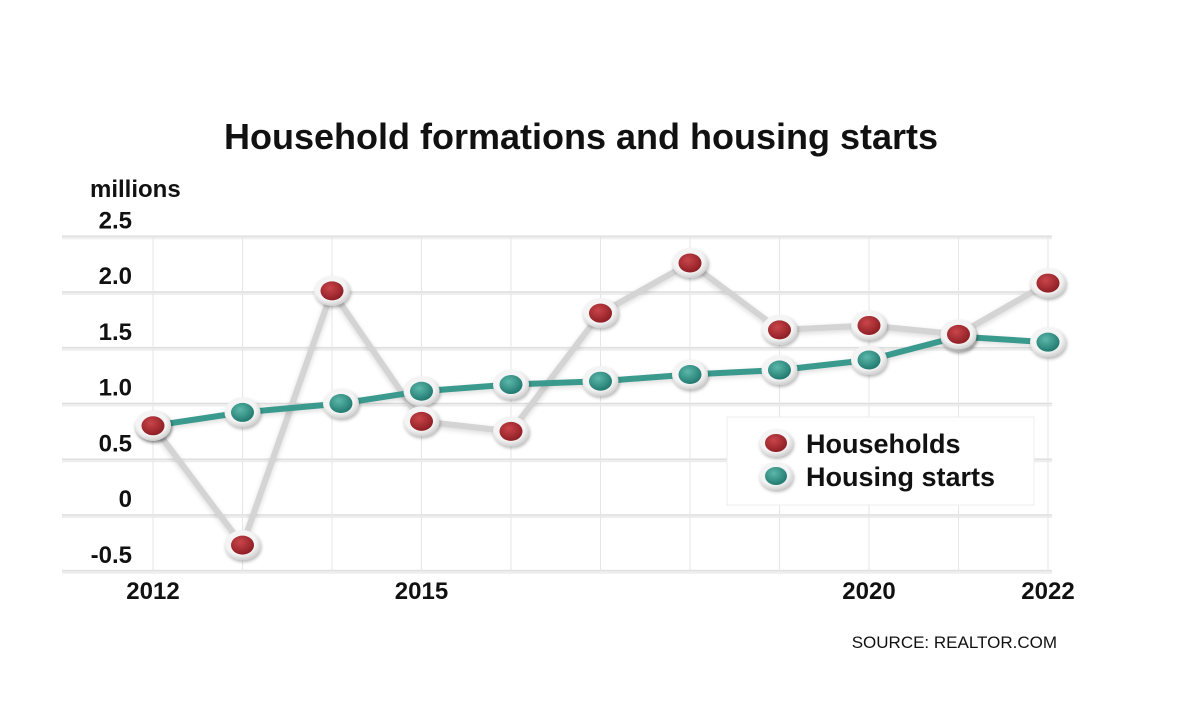 Image resolution: width=1200 pixels, height=721 pixels. Describe the element at coordinates (115, 276) in the screenshot. I see `y-tick-label: 2.0` at that location.